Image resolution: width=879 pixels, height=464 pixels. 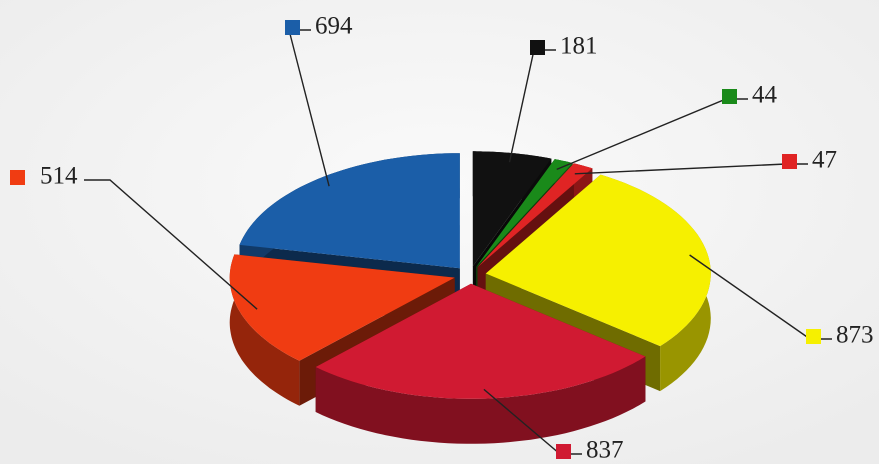 I want to click on data-label: 44, so click(x=765, y=95).